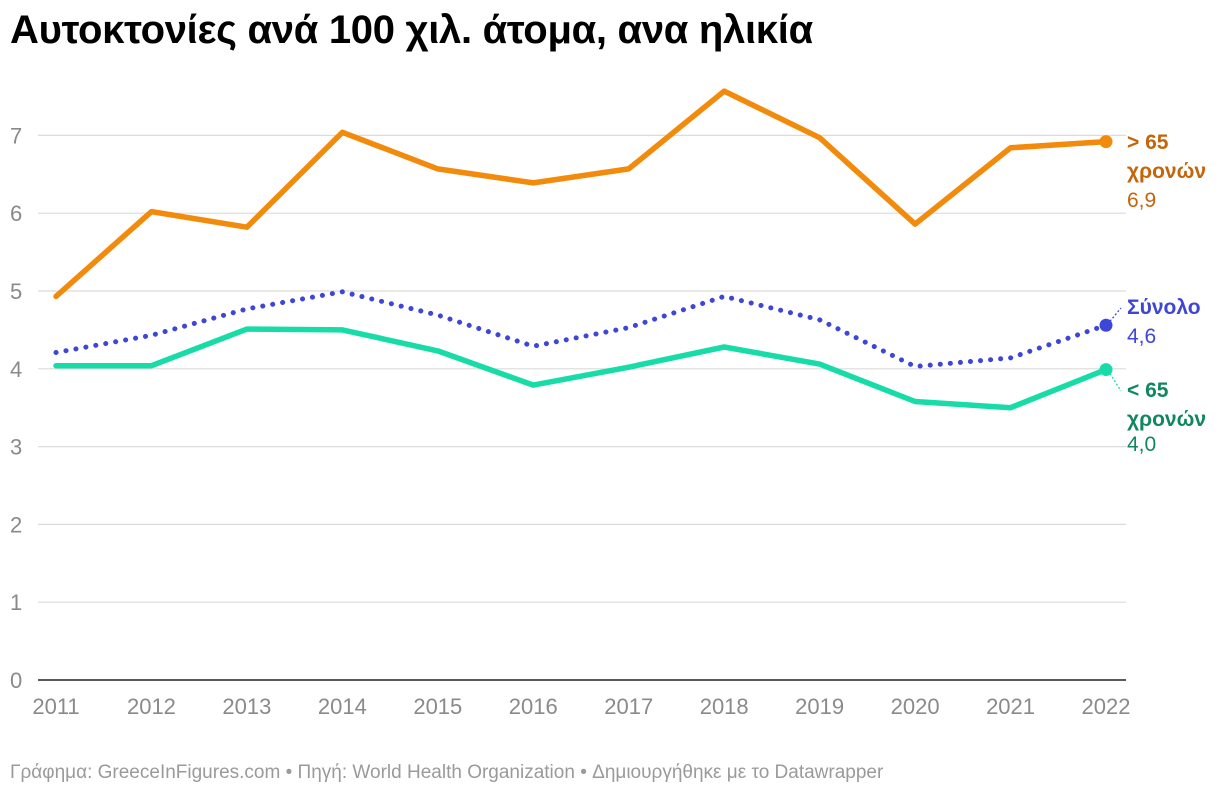 This screenshot has height=796, width=1220. Describe the element at coordinates (16, 408) in the screenshot. I see `y-axis-tick-labels: 0 1 2 3 4 5 6 7` at that location.